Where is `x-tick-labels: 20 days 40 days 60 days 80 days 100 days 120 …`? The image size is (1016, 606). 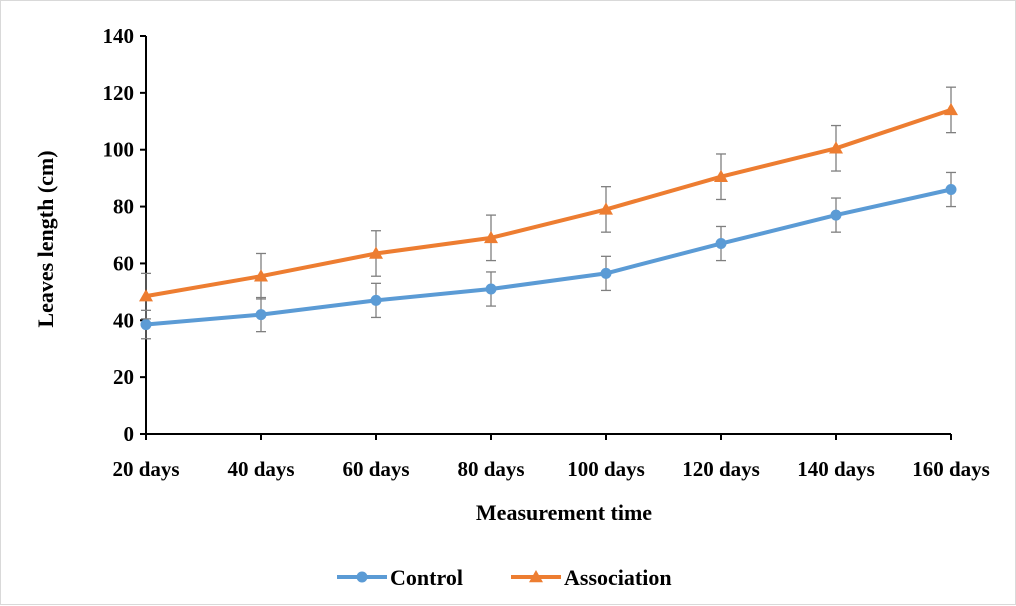 x-tick-labels: 20 days 40 days 60 days 80 days 100 days 120 … is located at coordinates (550, 469).